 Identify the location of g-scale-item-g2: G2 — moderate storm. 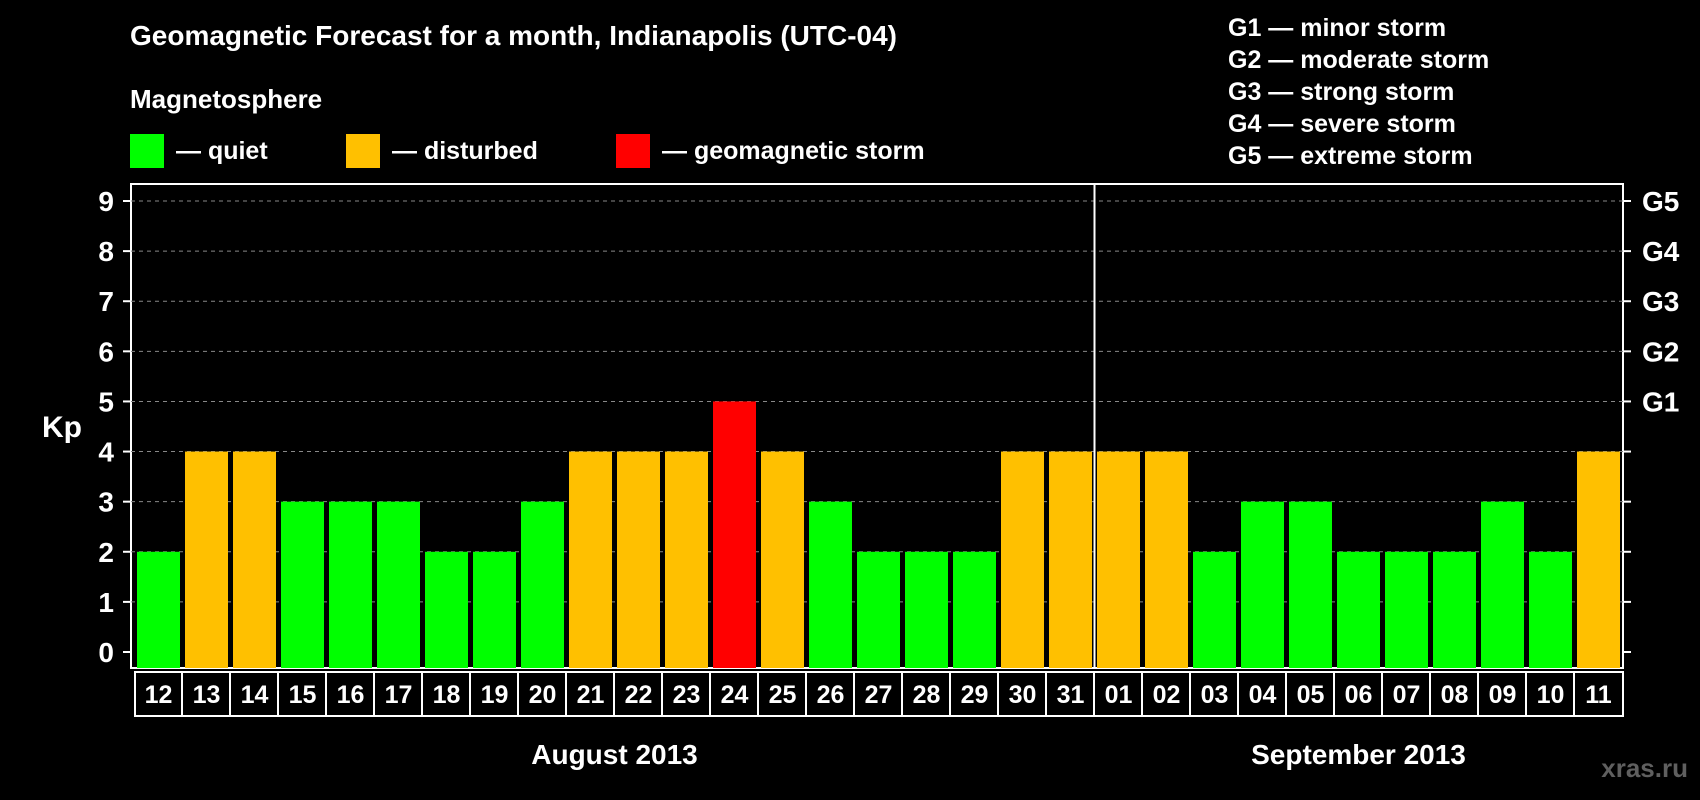
(1359, 60).